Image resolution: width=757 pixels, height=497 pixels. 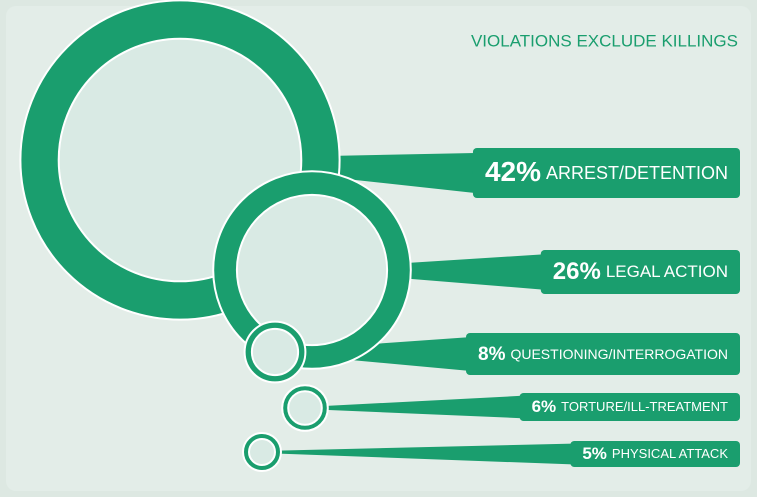 I want to click on chart-title: VIOLATIONS EXCLUDE KILLINGS, so click(x=604, y=40).